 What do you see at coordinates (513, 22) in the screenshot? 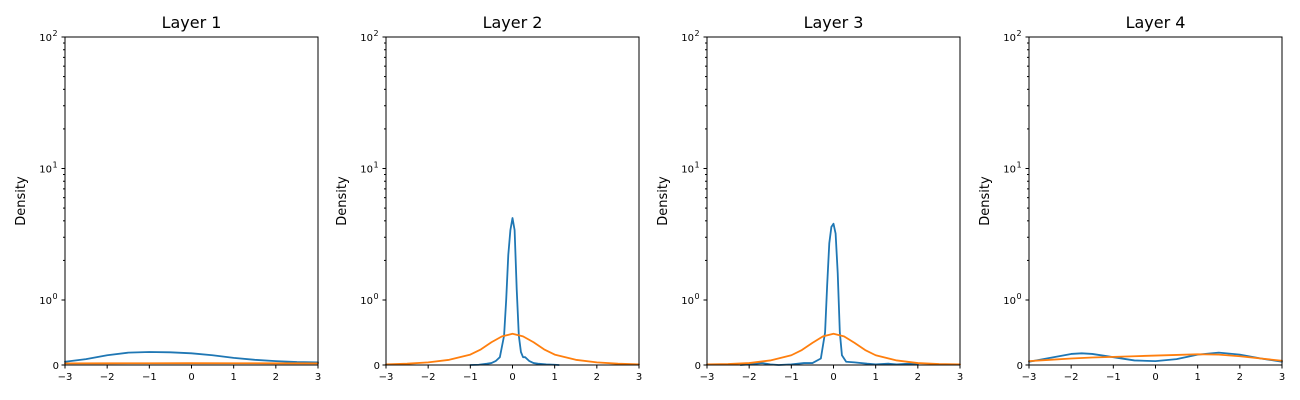
I see `panel-title: Layer 2` at bounding box center [513, 22].